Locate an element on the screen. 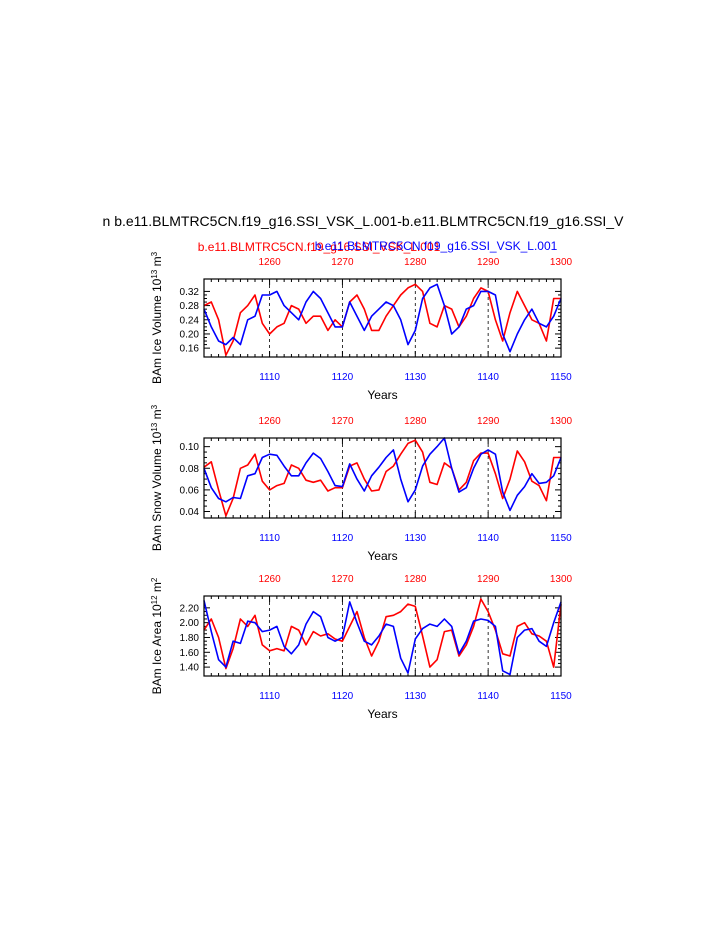 The width and height of the screenshot is (723, 935). y-tick-label: 0.16 is located at coordinates (190, 349).